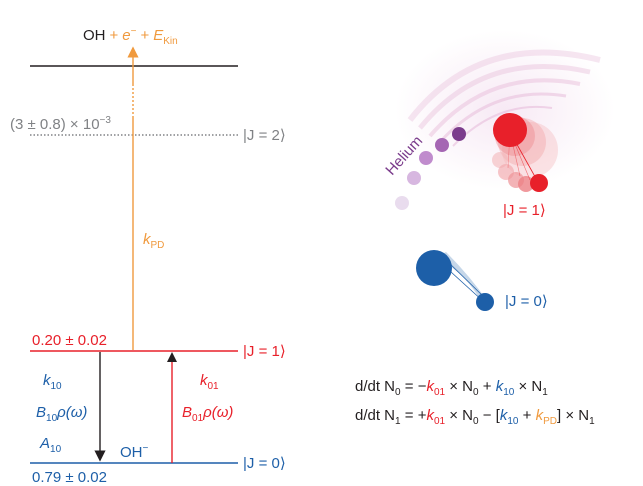 This screenshot has height=486, width=643. I want to click on oh-minus-label: OH−, so click(134, 452).